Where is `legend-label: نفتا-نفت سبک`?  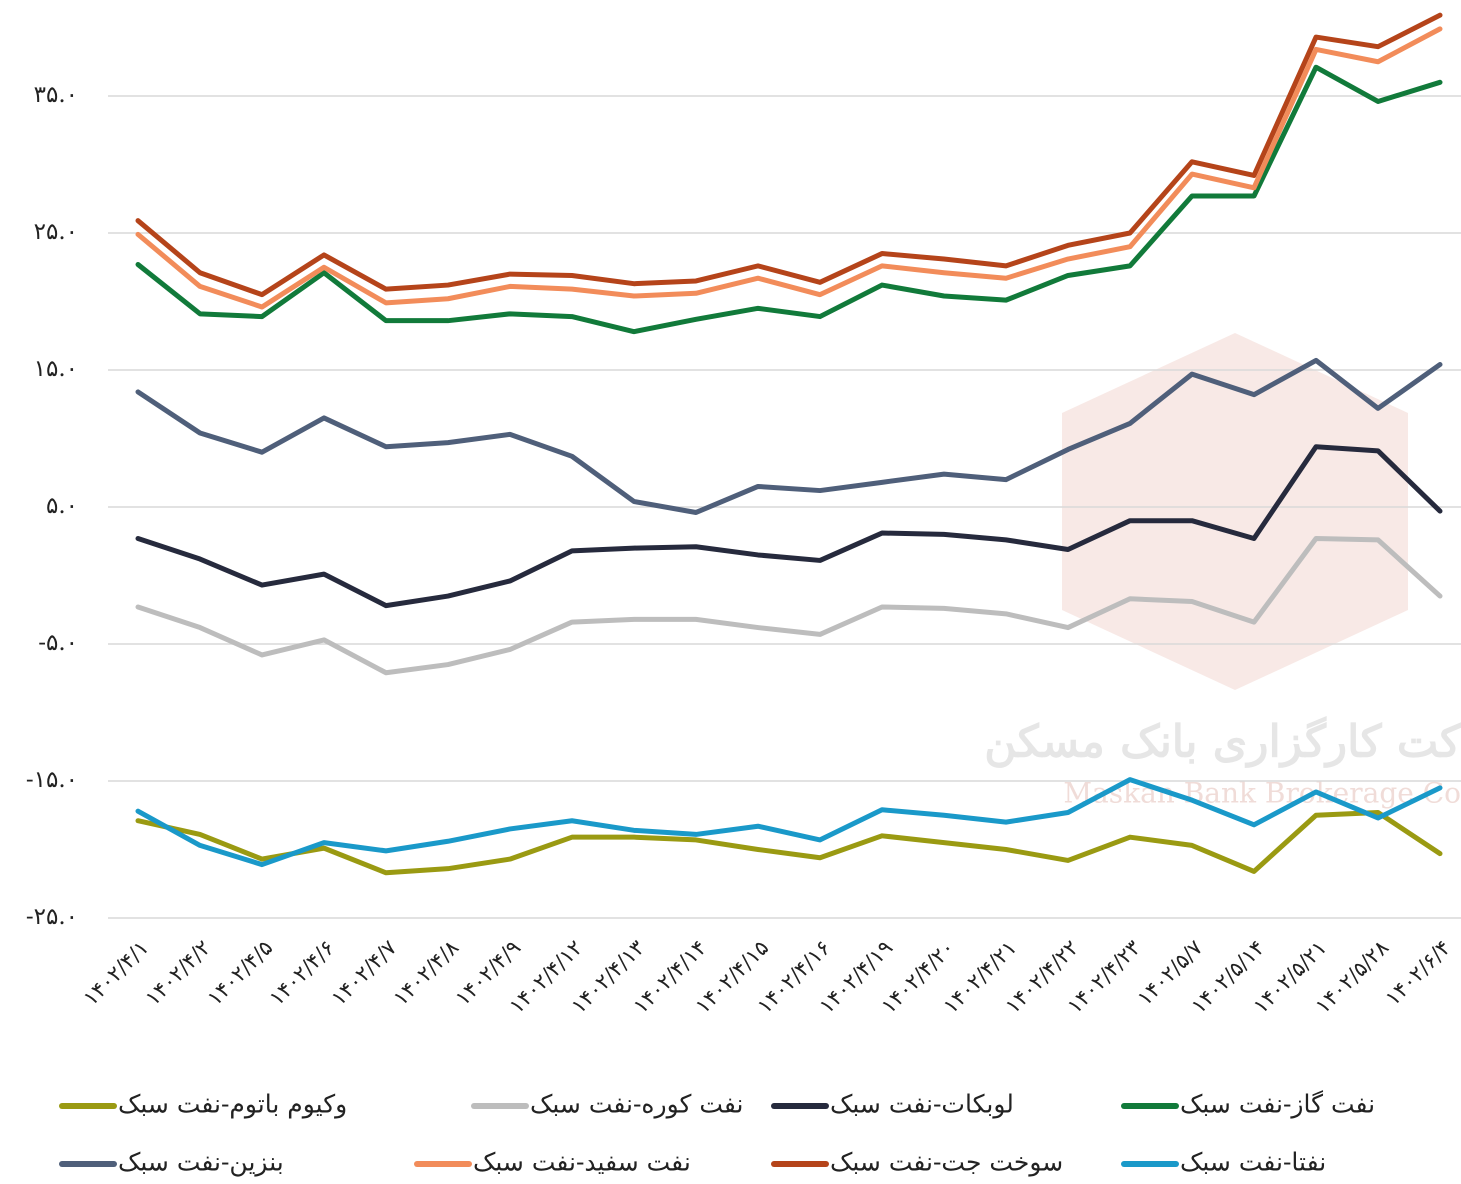 legend-label: نفتا-نفت سبک is located at coordinates (1253, 1162).